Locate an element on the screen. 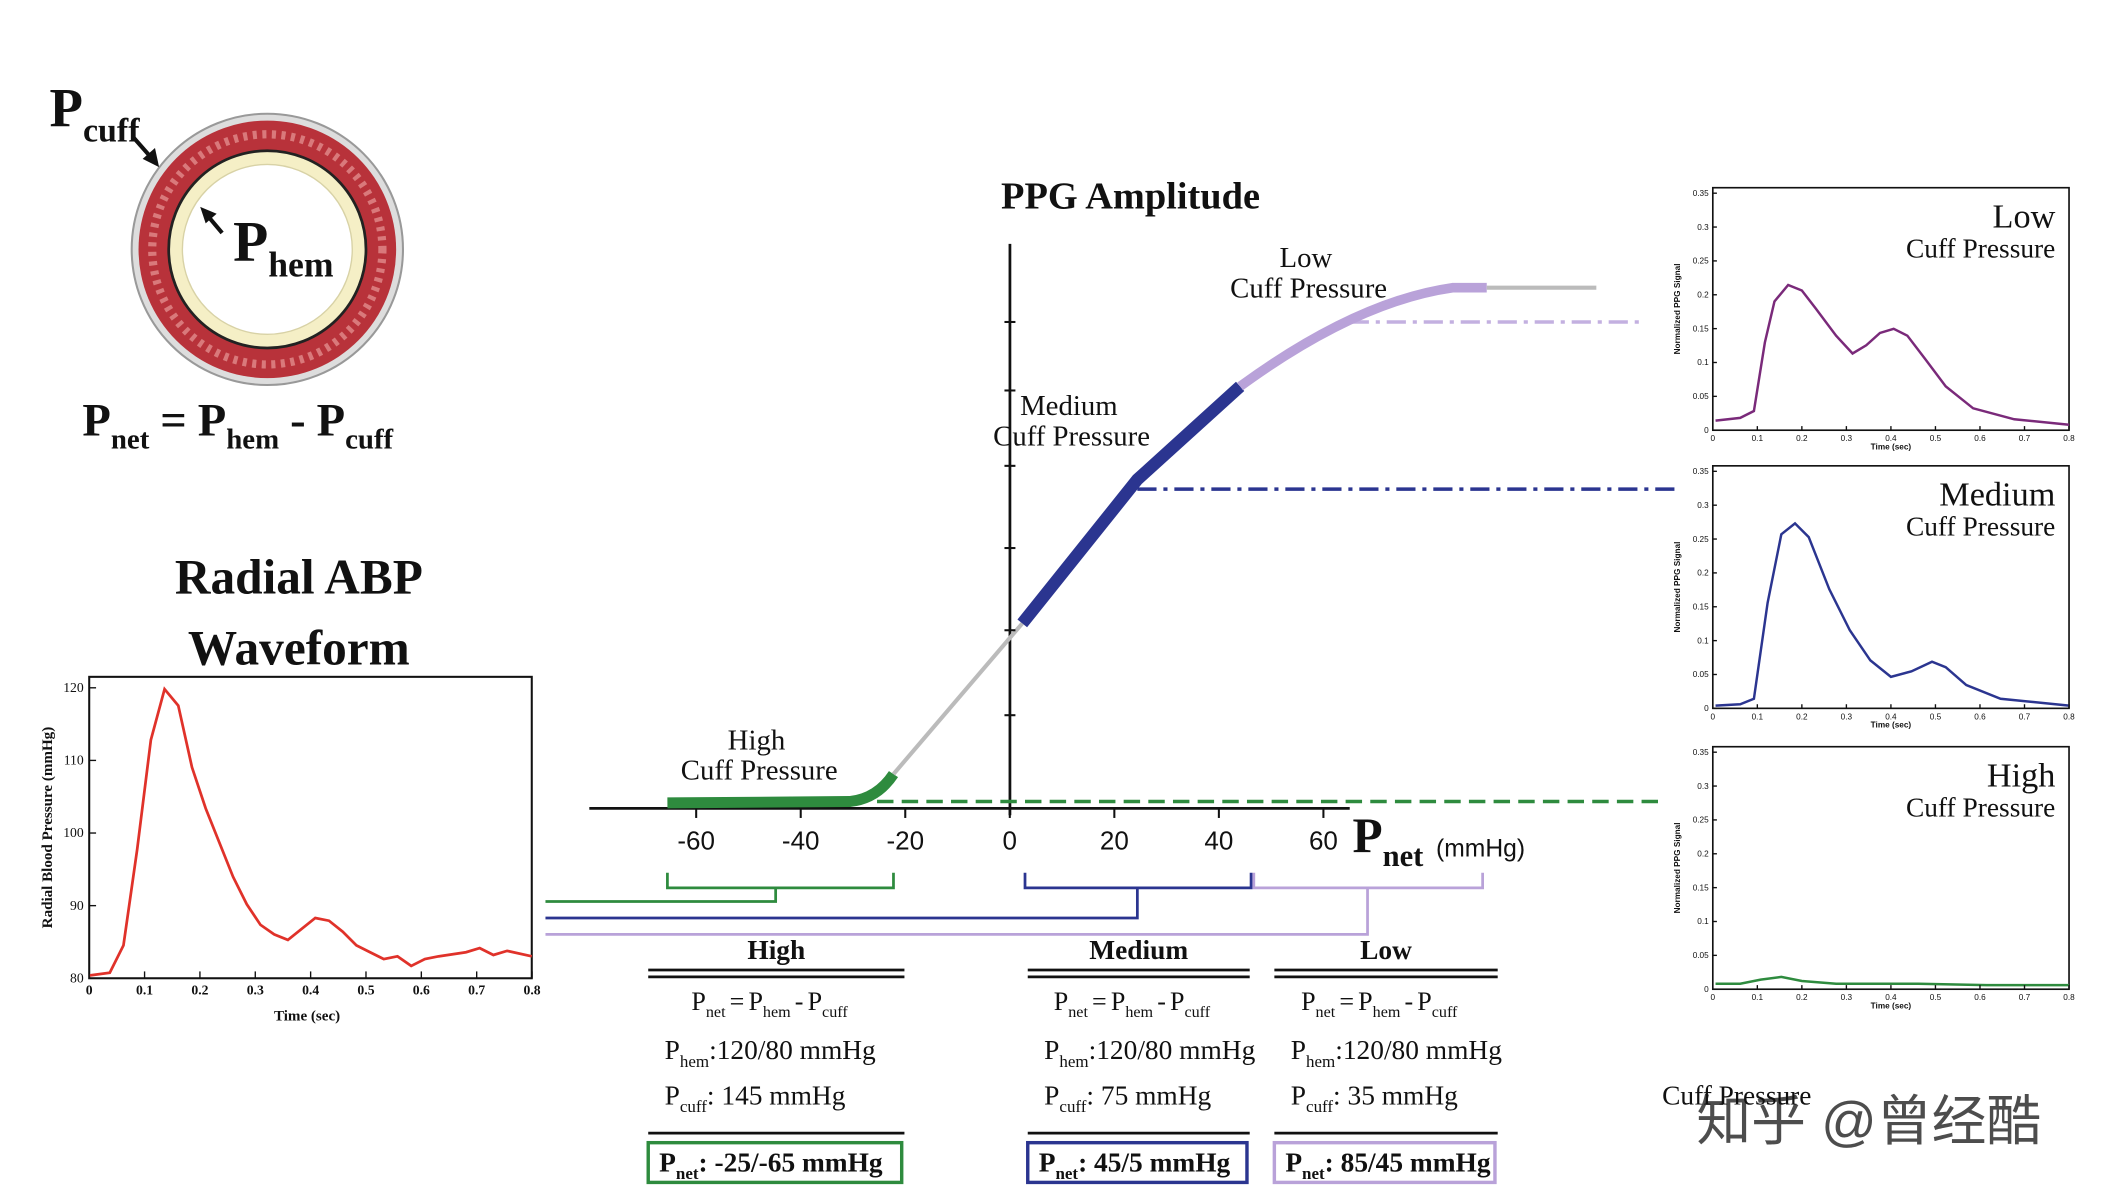  ppg-annotation: Medium is located at coordinates (1068, 406).